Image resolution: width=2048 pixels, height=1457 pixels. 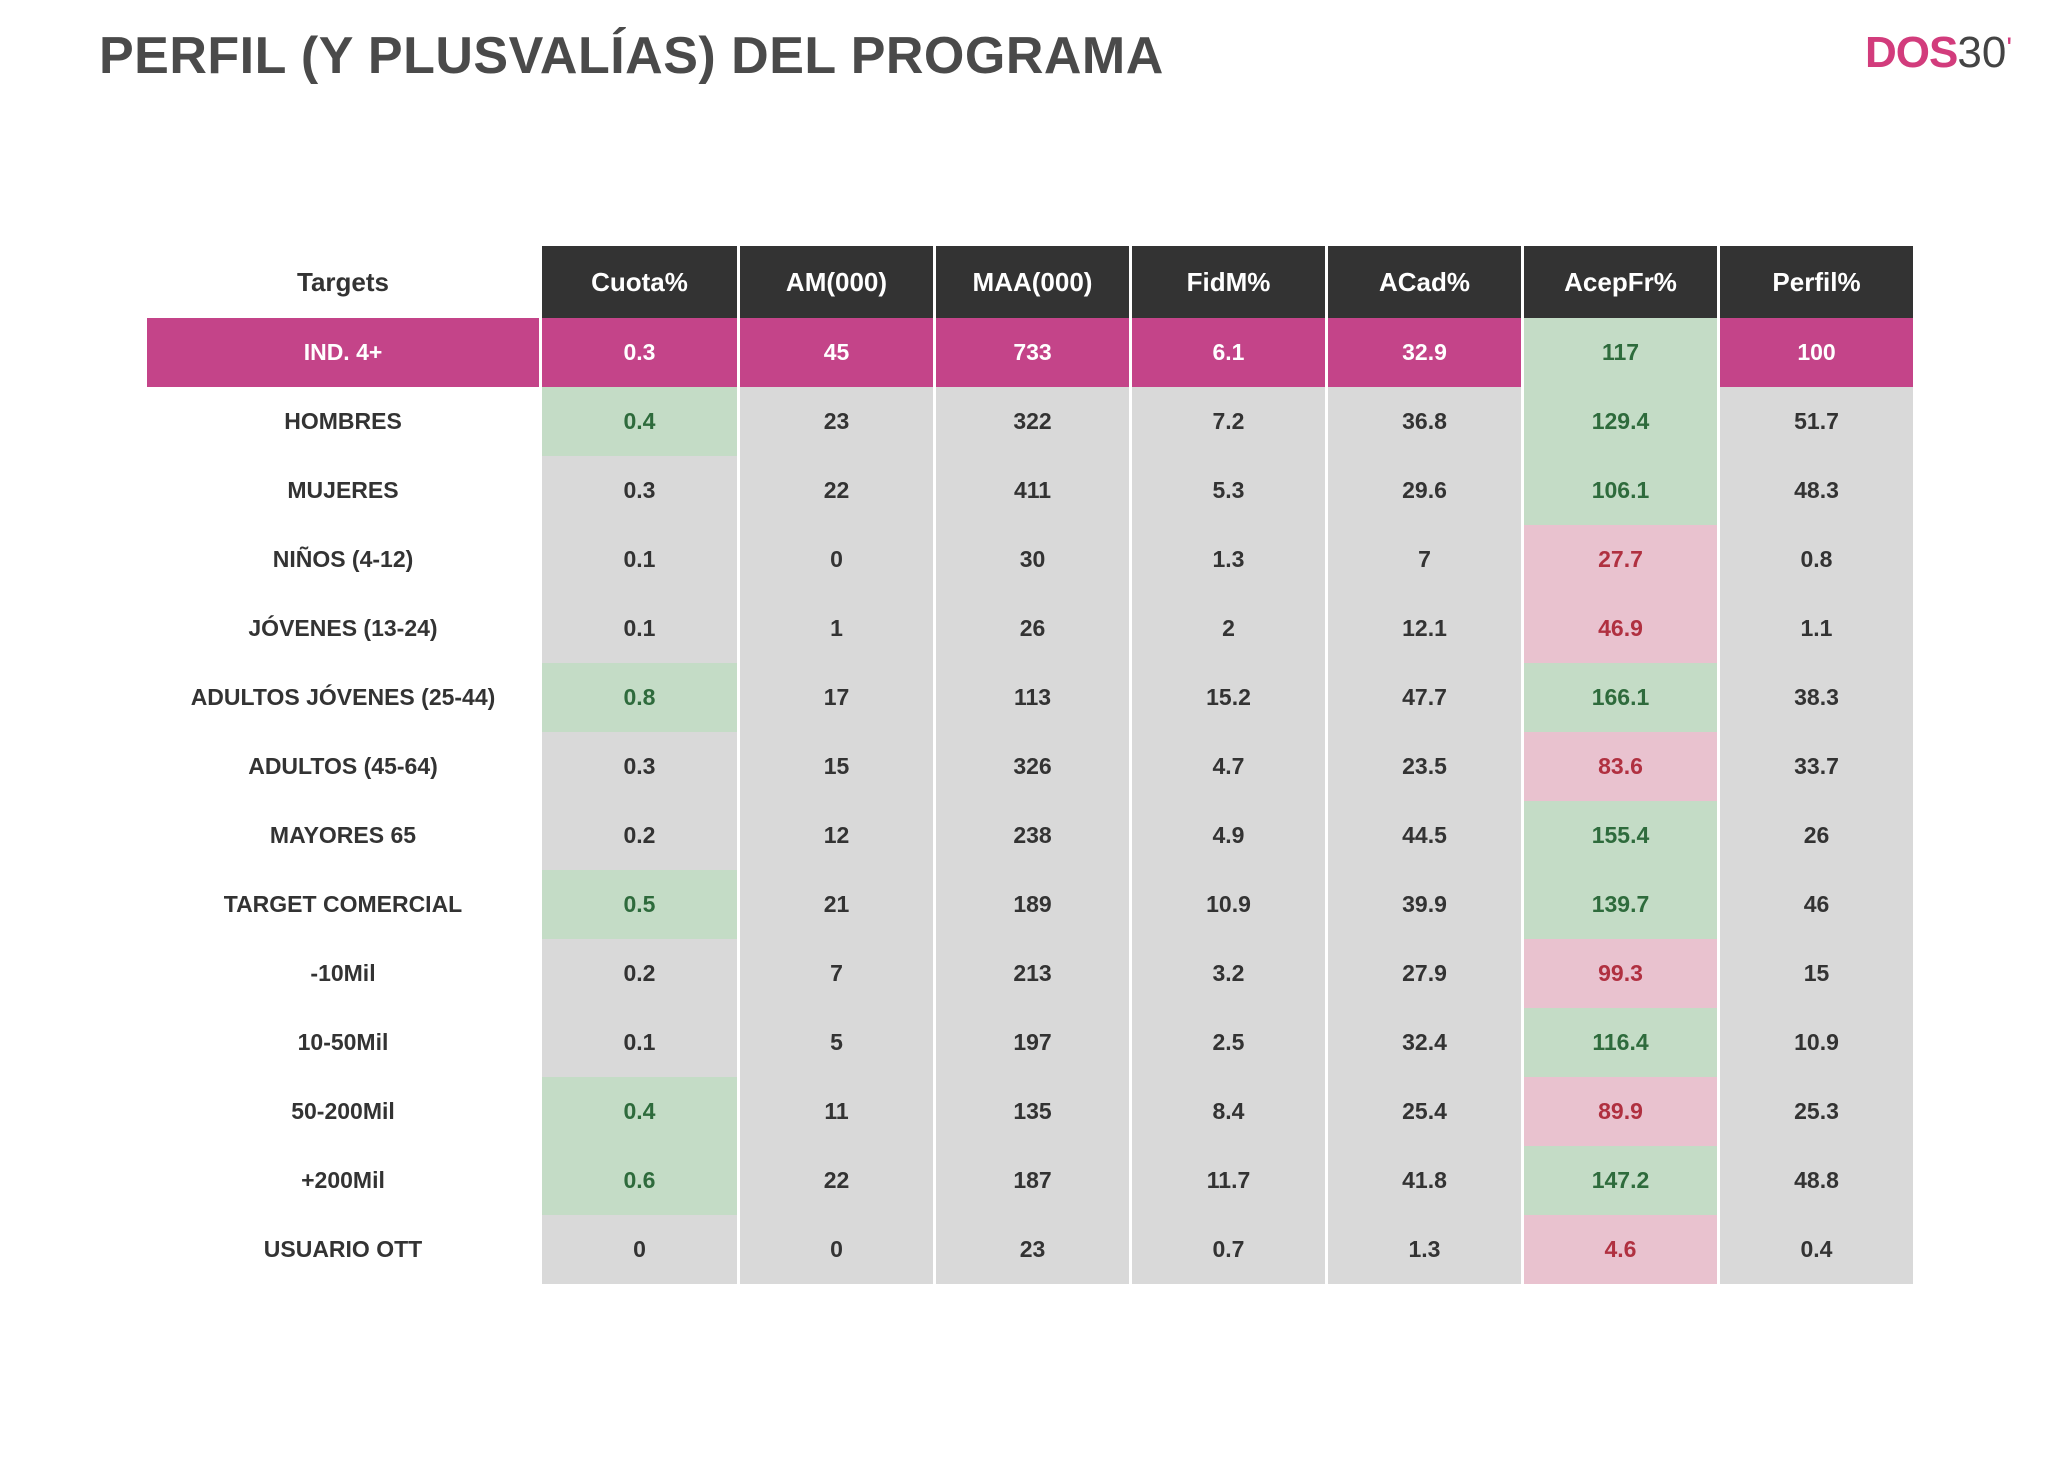 What do you see at coordinates (343, 973) in the screenshot?
I see `target-label: -10Mil` at bounding box center [343, 973].